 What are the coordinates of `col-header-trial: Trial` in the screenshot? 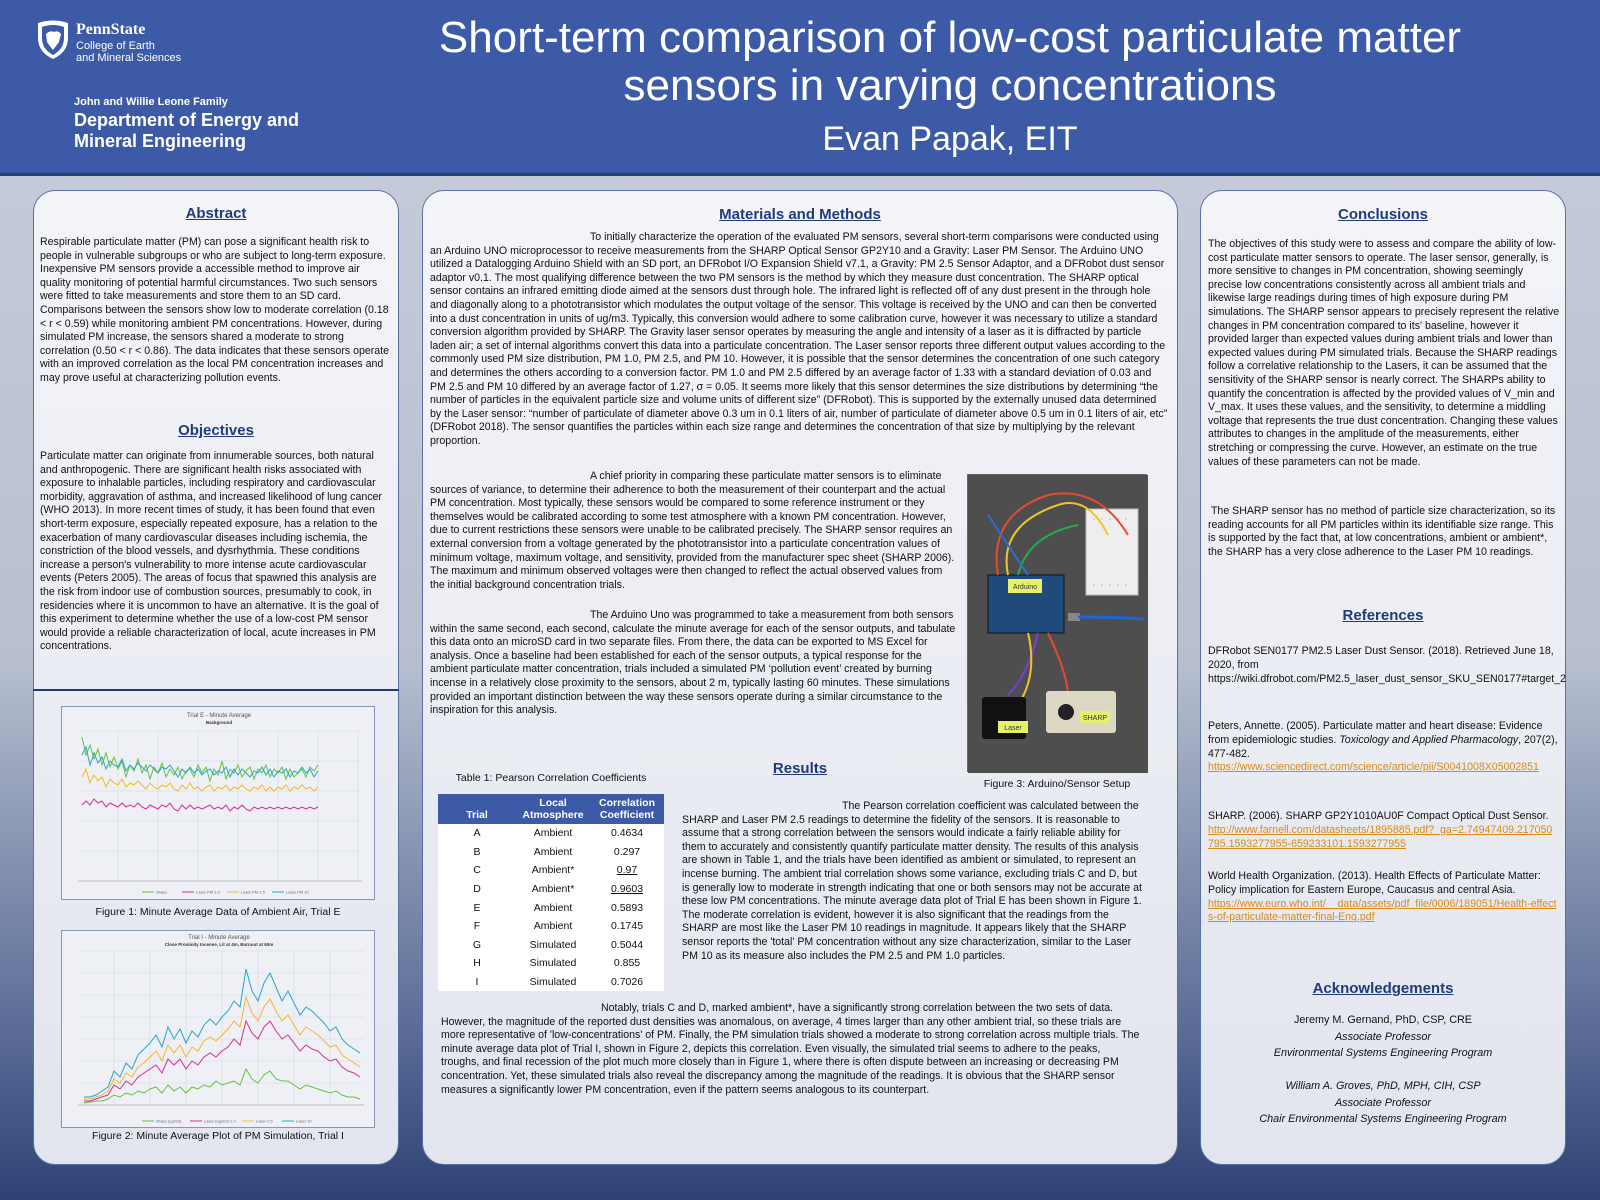 It's located at (477, 809).